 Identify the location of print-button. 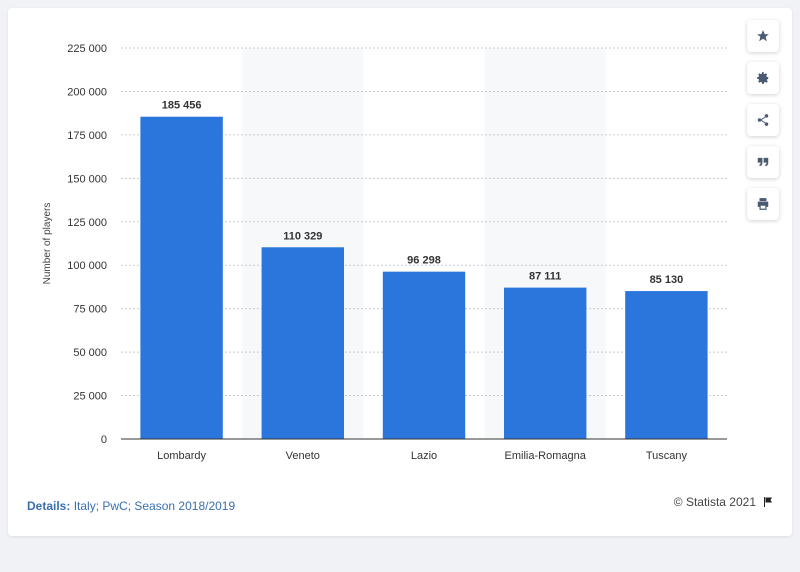
(763, 204).